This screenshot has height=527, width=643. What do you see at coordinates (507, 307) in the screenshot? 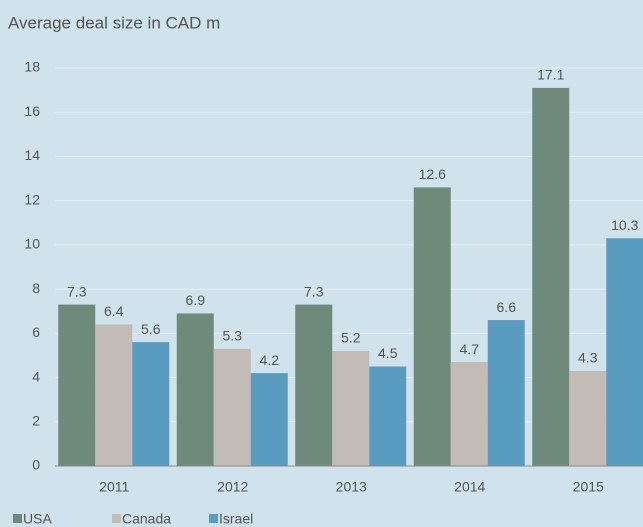
I see `value-label: 6.6` at bounding box center [507, 307].